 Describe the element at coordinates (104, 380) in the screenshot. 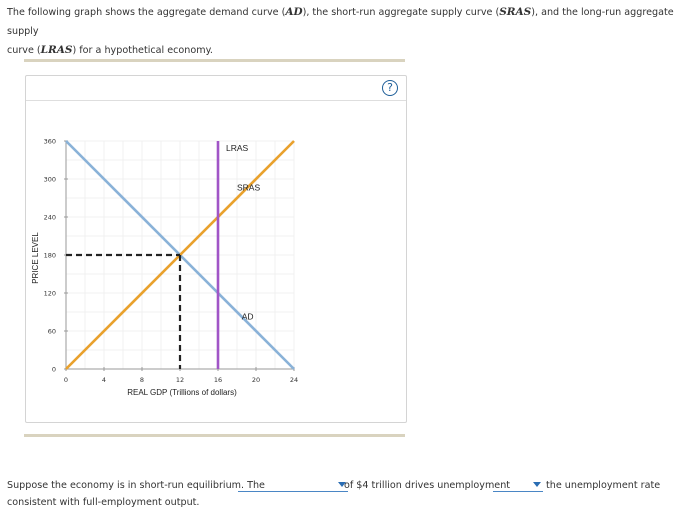

I see `x-tick-label: 4` at that location.